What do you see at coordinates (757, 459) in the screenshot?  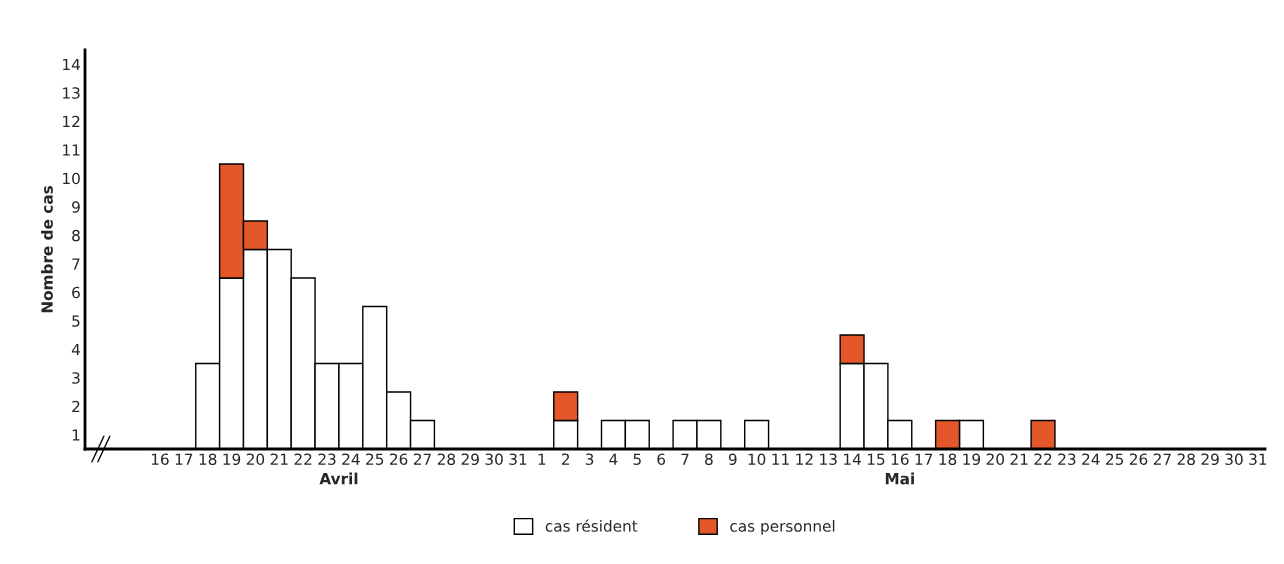 I see `x-tick-label: 10` at bounding box center [757, 459].